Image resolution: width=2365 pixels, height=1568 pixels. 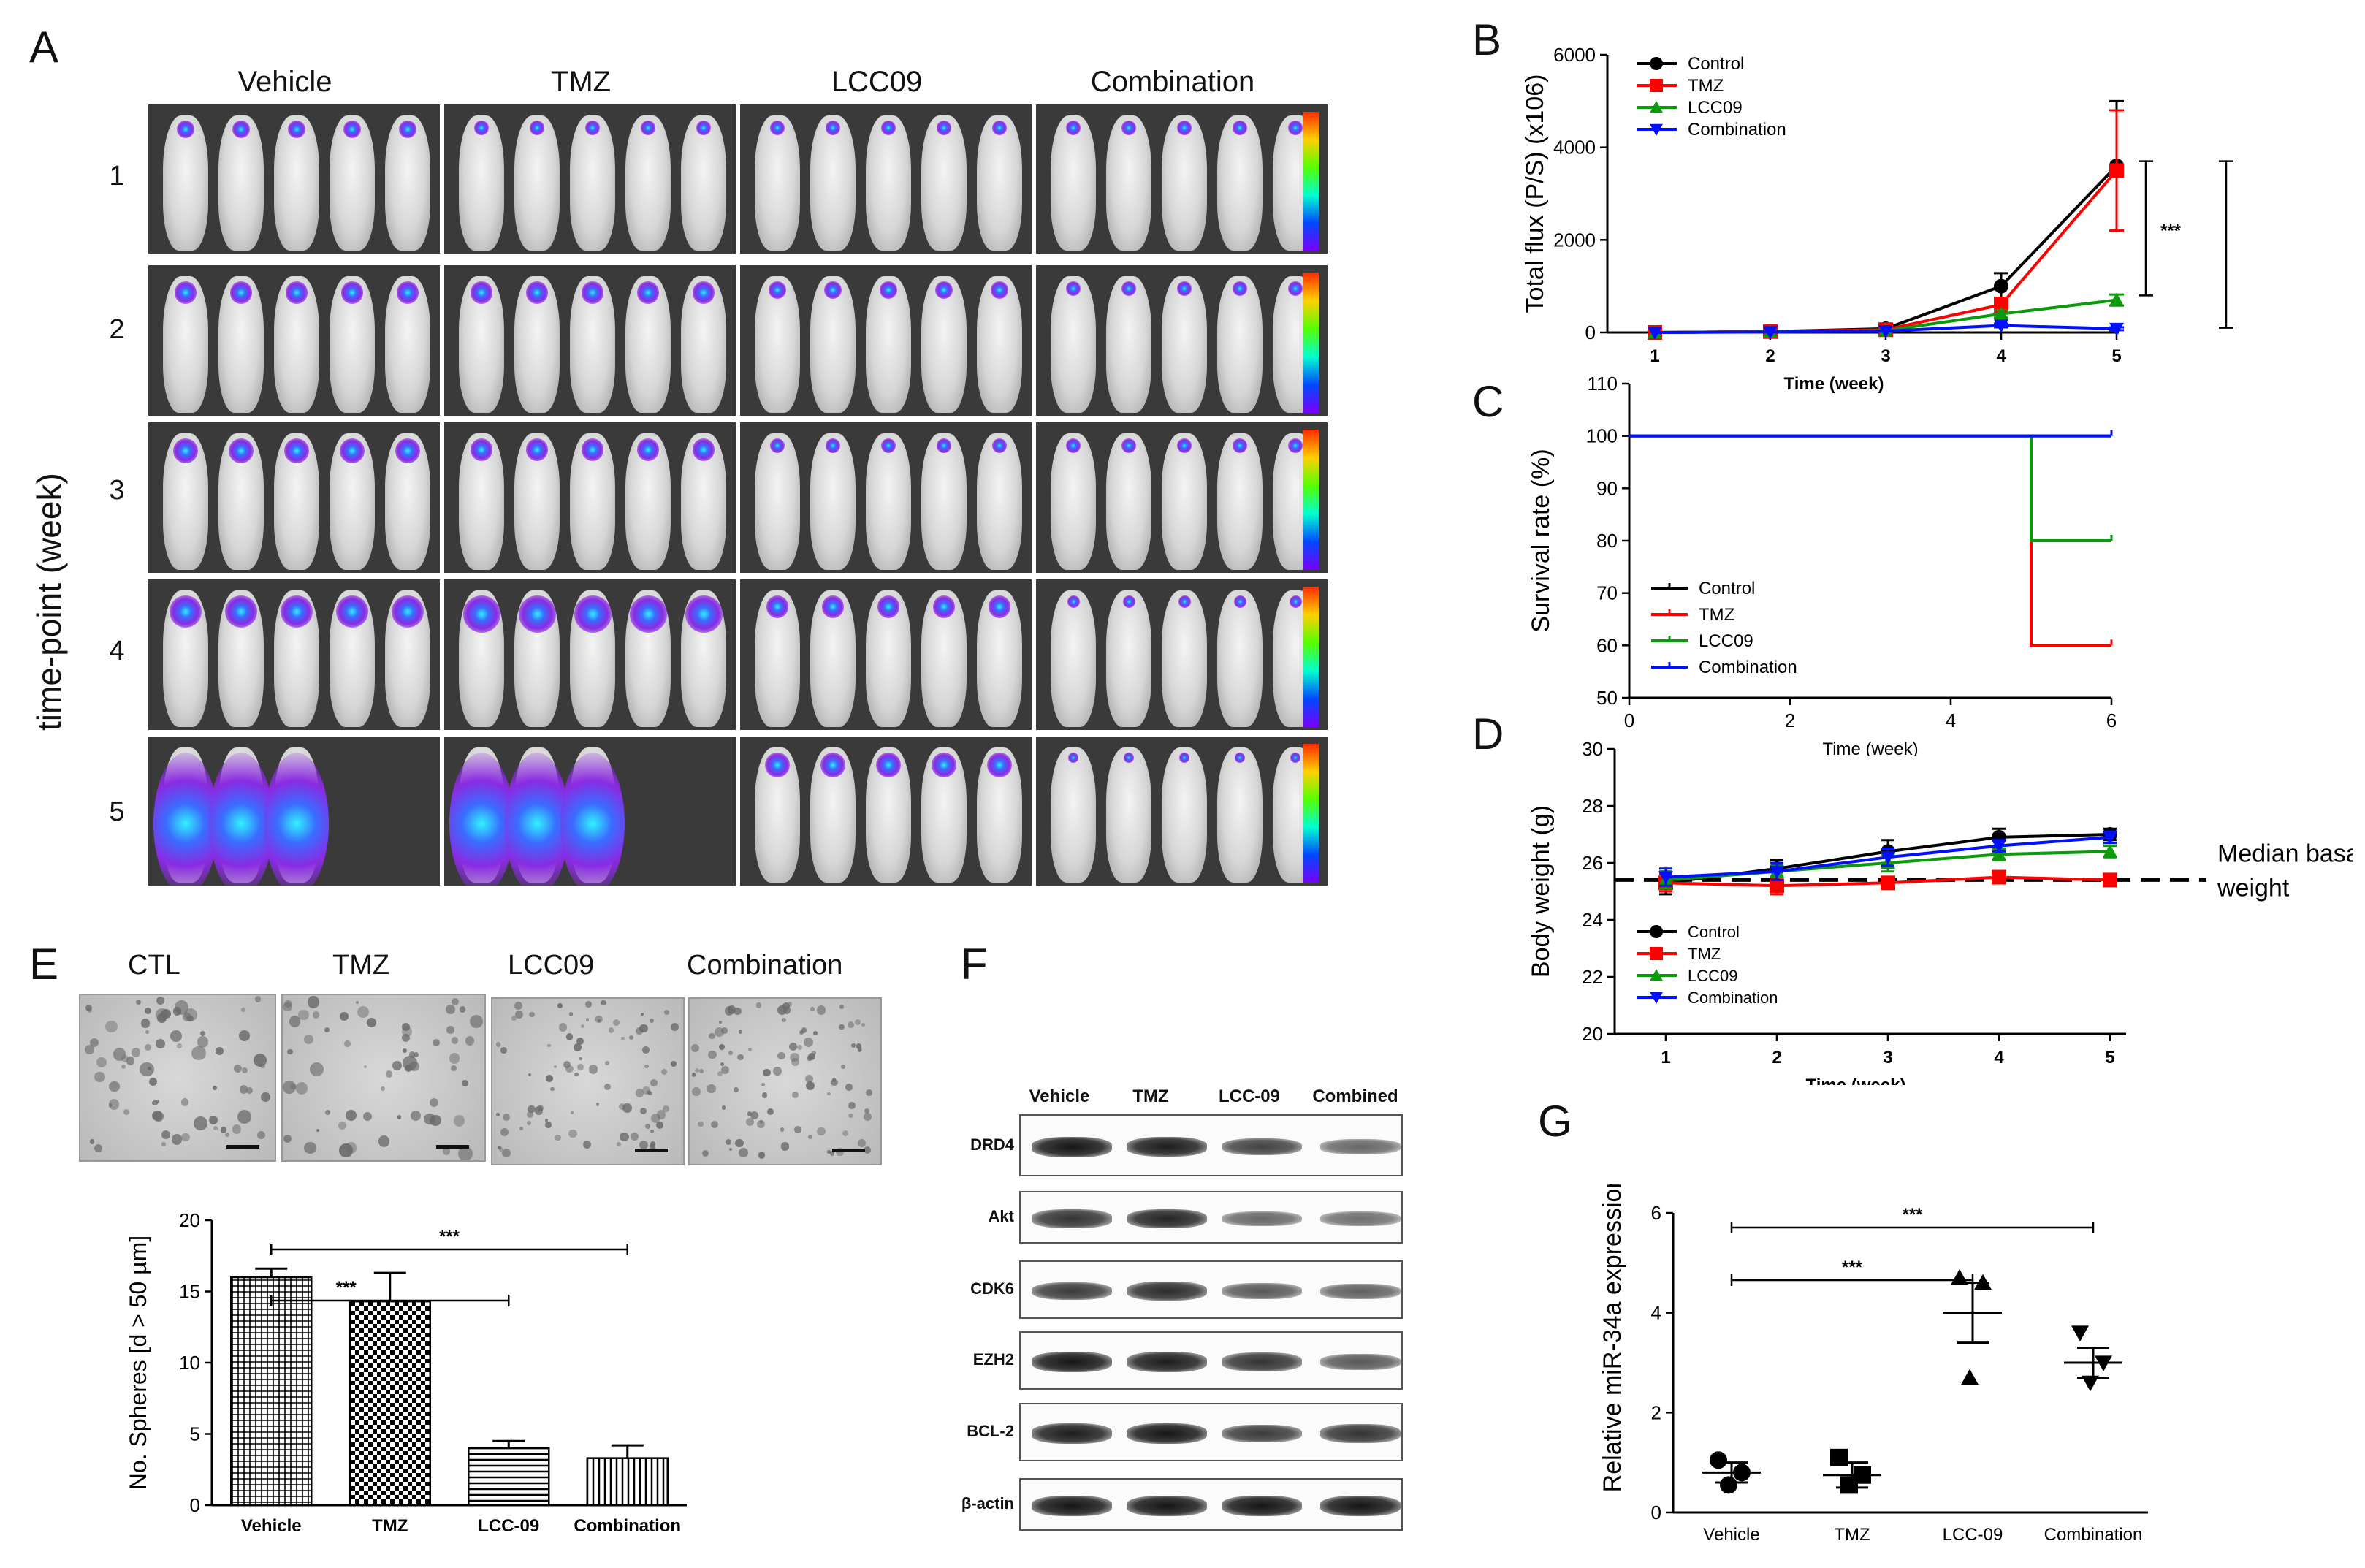 I want to click on wb-row-label: Akt, so click(x=1001, y=1216).